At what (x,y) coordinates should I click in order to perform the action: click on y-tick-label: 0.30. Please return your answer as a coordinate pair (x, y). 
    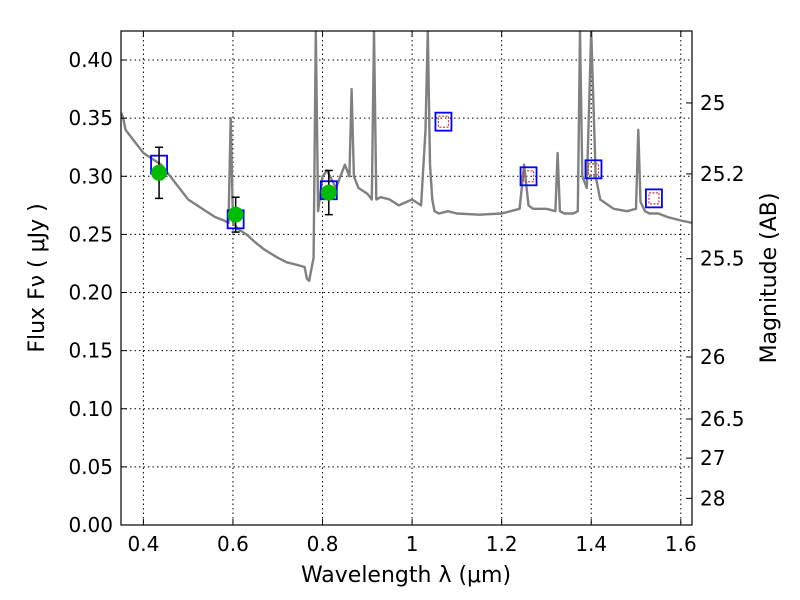
    Looking at the image, I should click on (90, 176).